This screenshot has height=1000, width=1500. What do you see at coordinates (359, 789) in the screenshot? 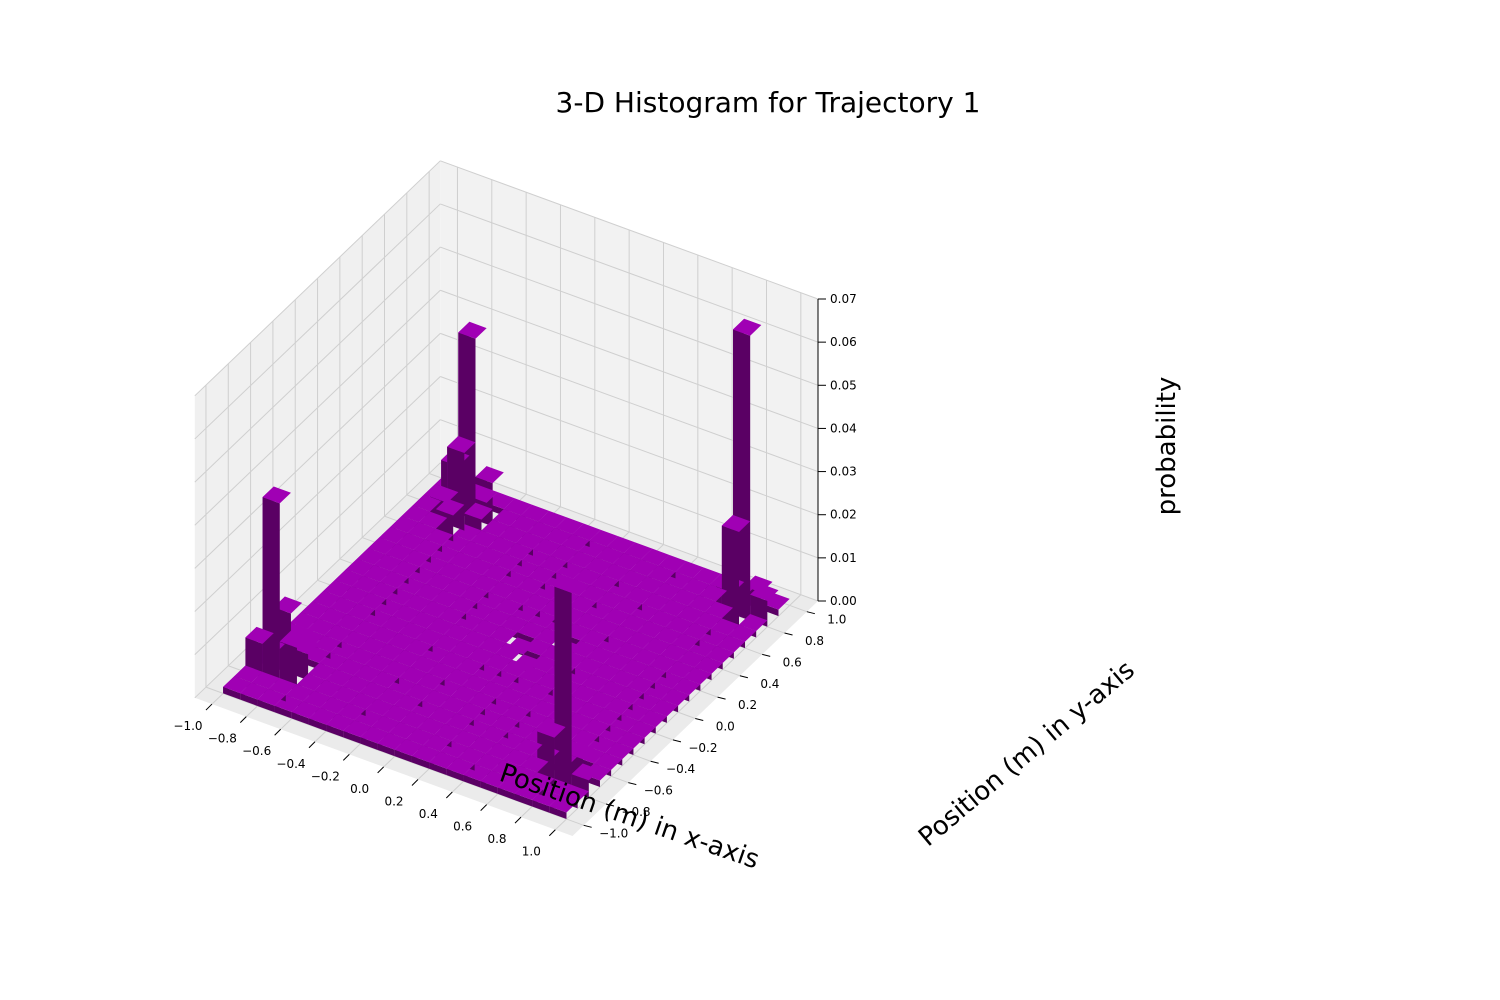
I see `x-tick-label: 0.0` at bounding box center [359, 789].